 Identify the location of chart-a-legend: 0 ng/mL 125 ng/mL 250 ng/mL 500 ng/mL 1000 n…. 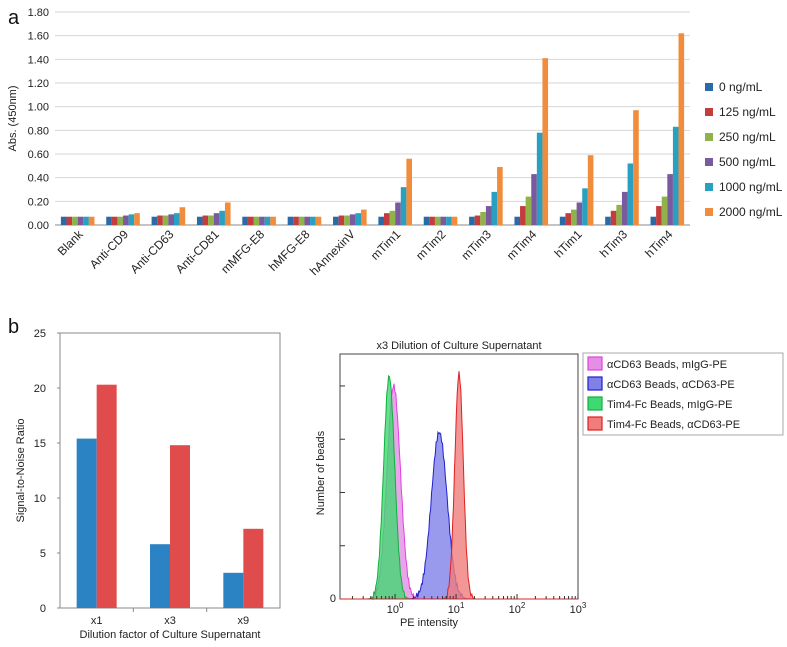
(744, 149).